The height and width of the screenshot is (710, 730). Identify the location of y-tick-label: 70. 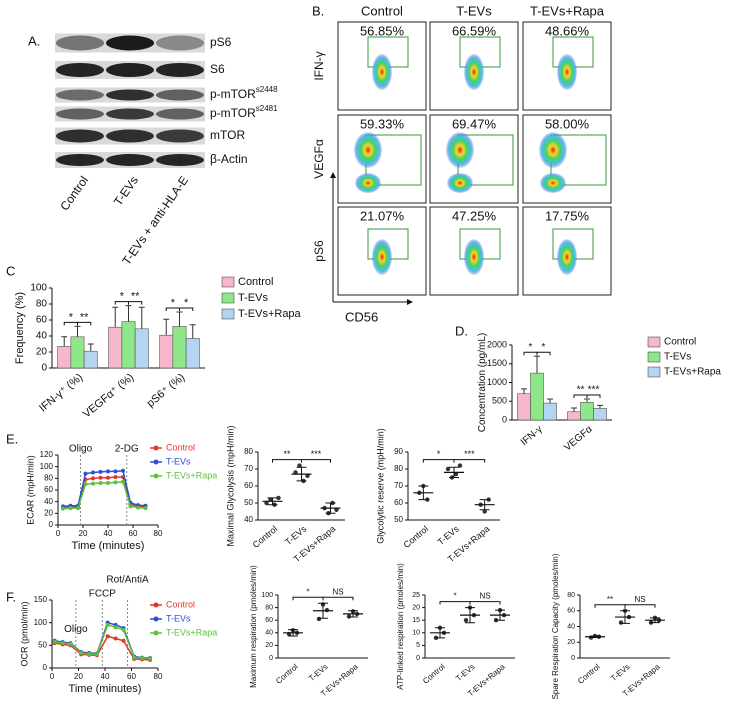
(248, 468).